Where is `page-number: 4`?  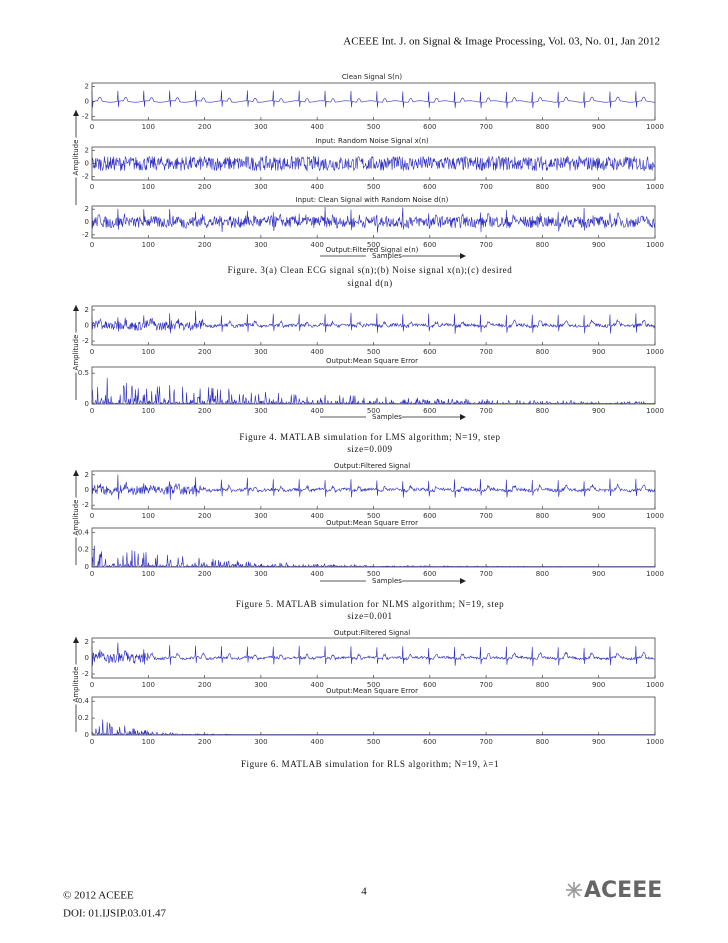 page-number: 4 is located at coordinates (364, 892).